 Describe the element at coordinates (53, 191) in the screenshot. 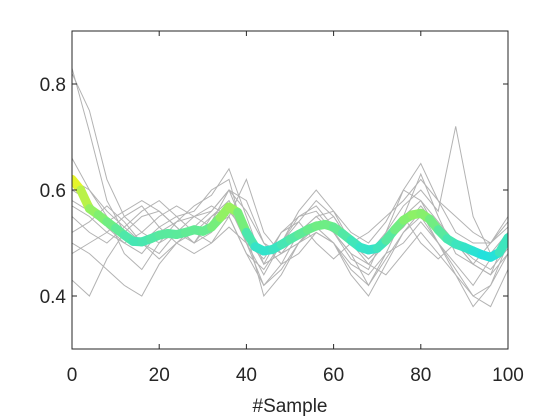

I see `y-tick-label: 0.6` at that location.